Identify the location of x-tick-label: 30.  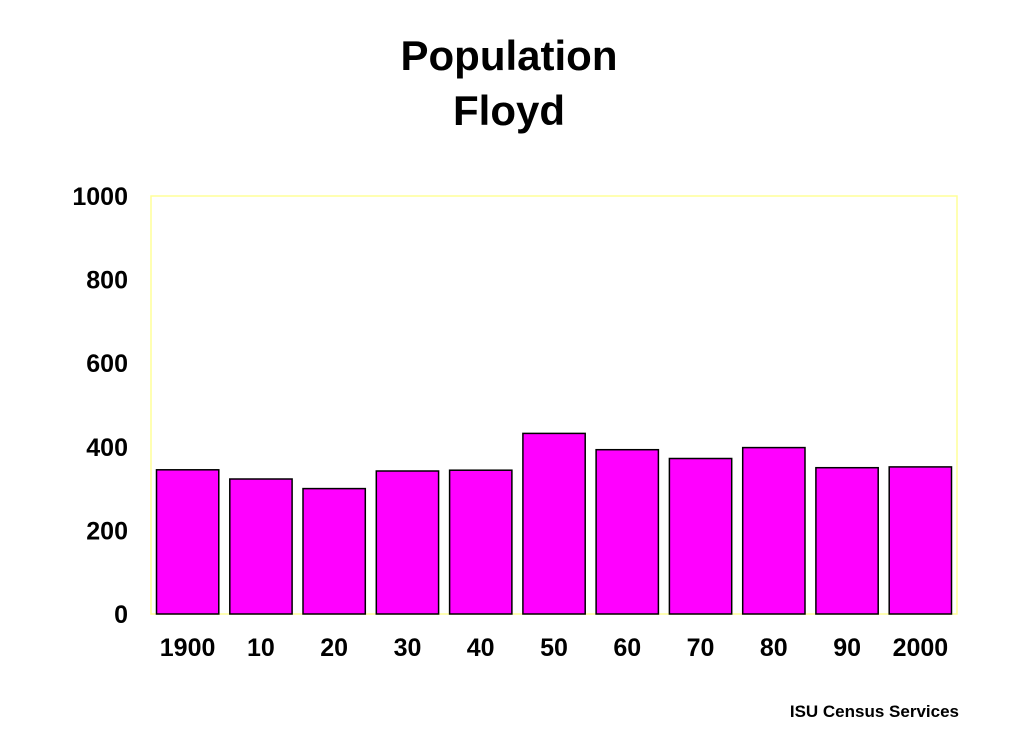
(408, 648).